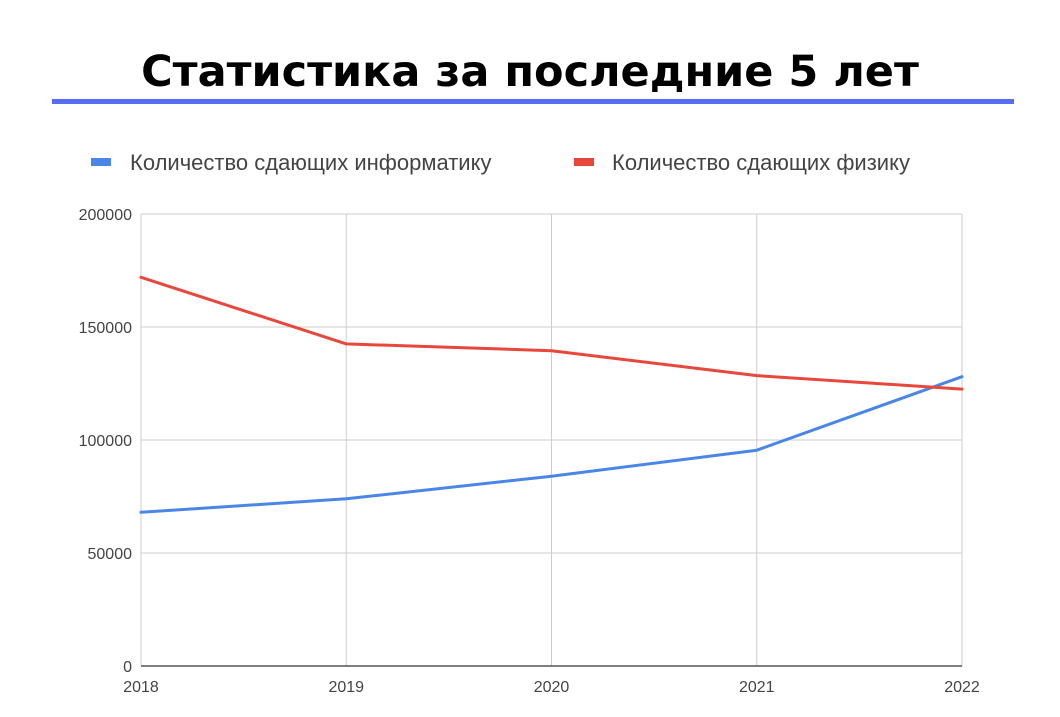 Image resolution: width=1060 pixels, height=717 pixels. Describe the element at coordinates (757, 687) in the screenshot. I see `x-tick-label: 2021` at that location.